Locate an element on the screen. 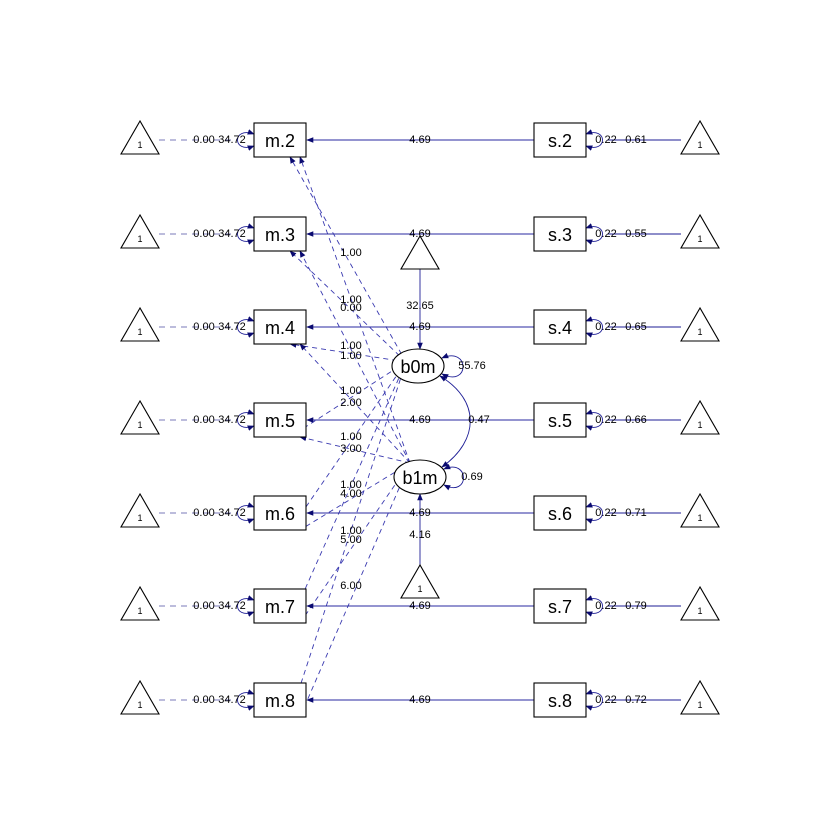 The image size is (840, 840). intercept-triangle-s6 is located at coordinates (700, 510).